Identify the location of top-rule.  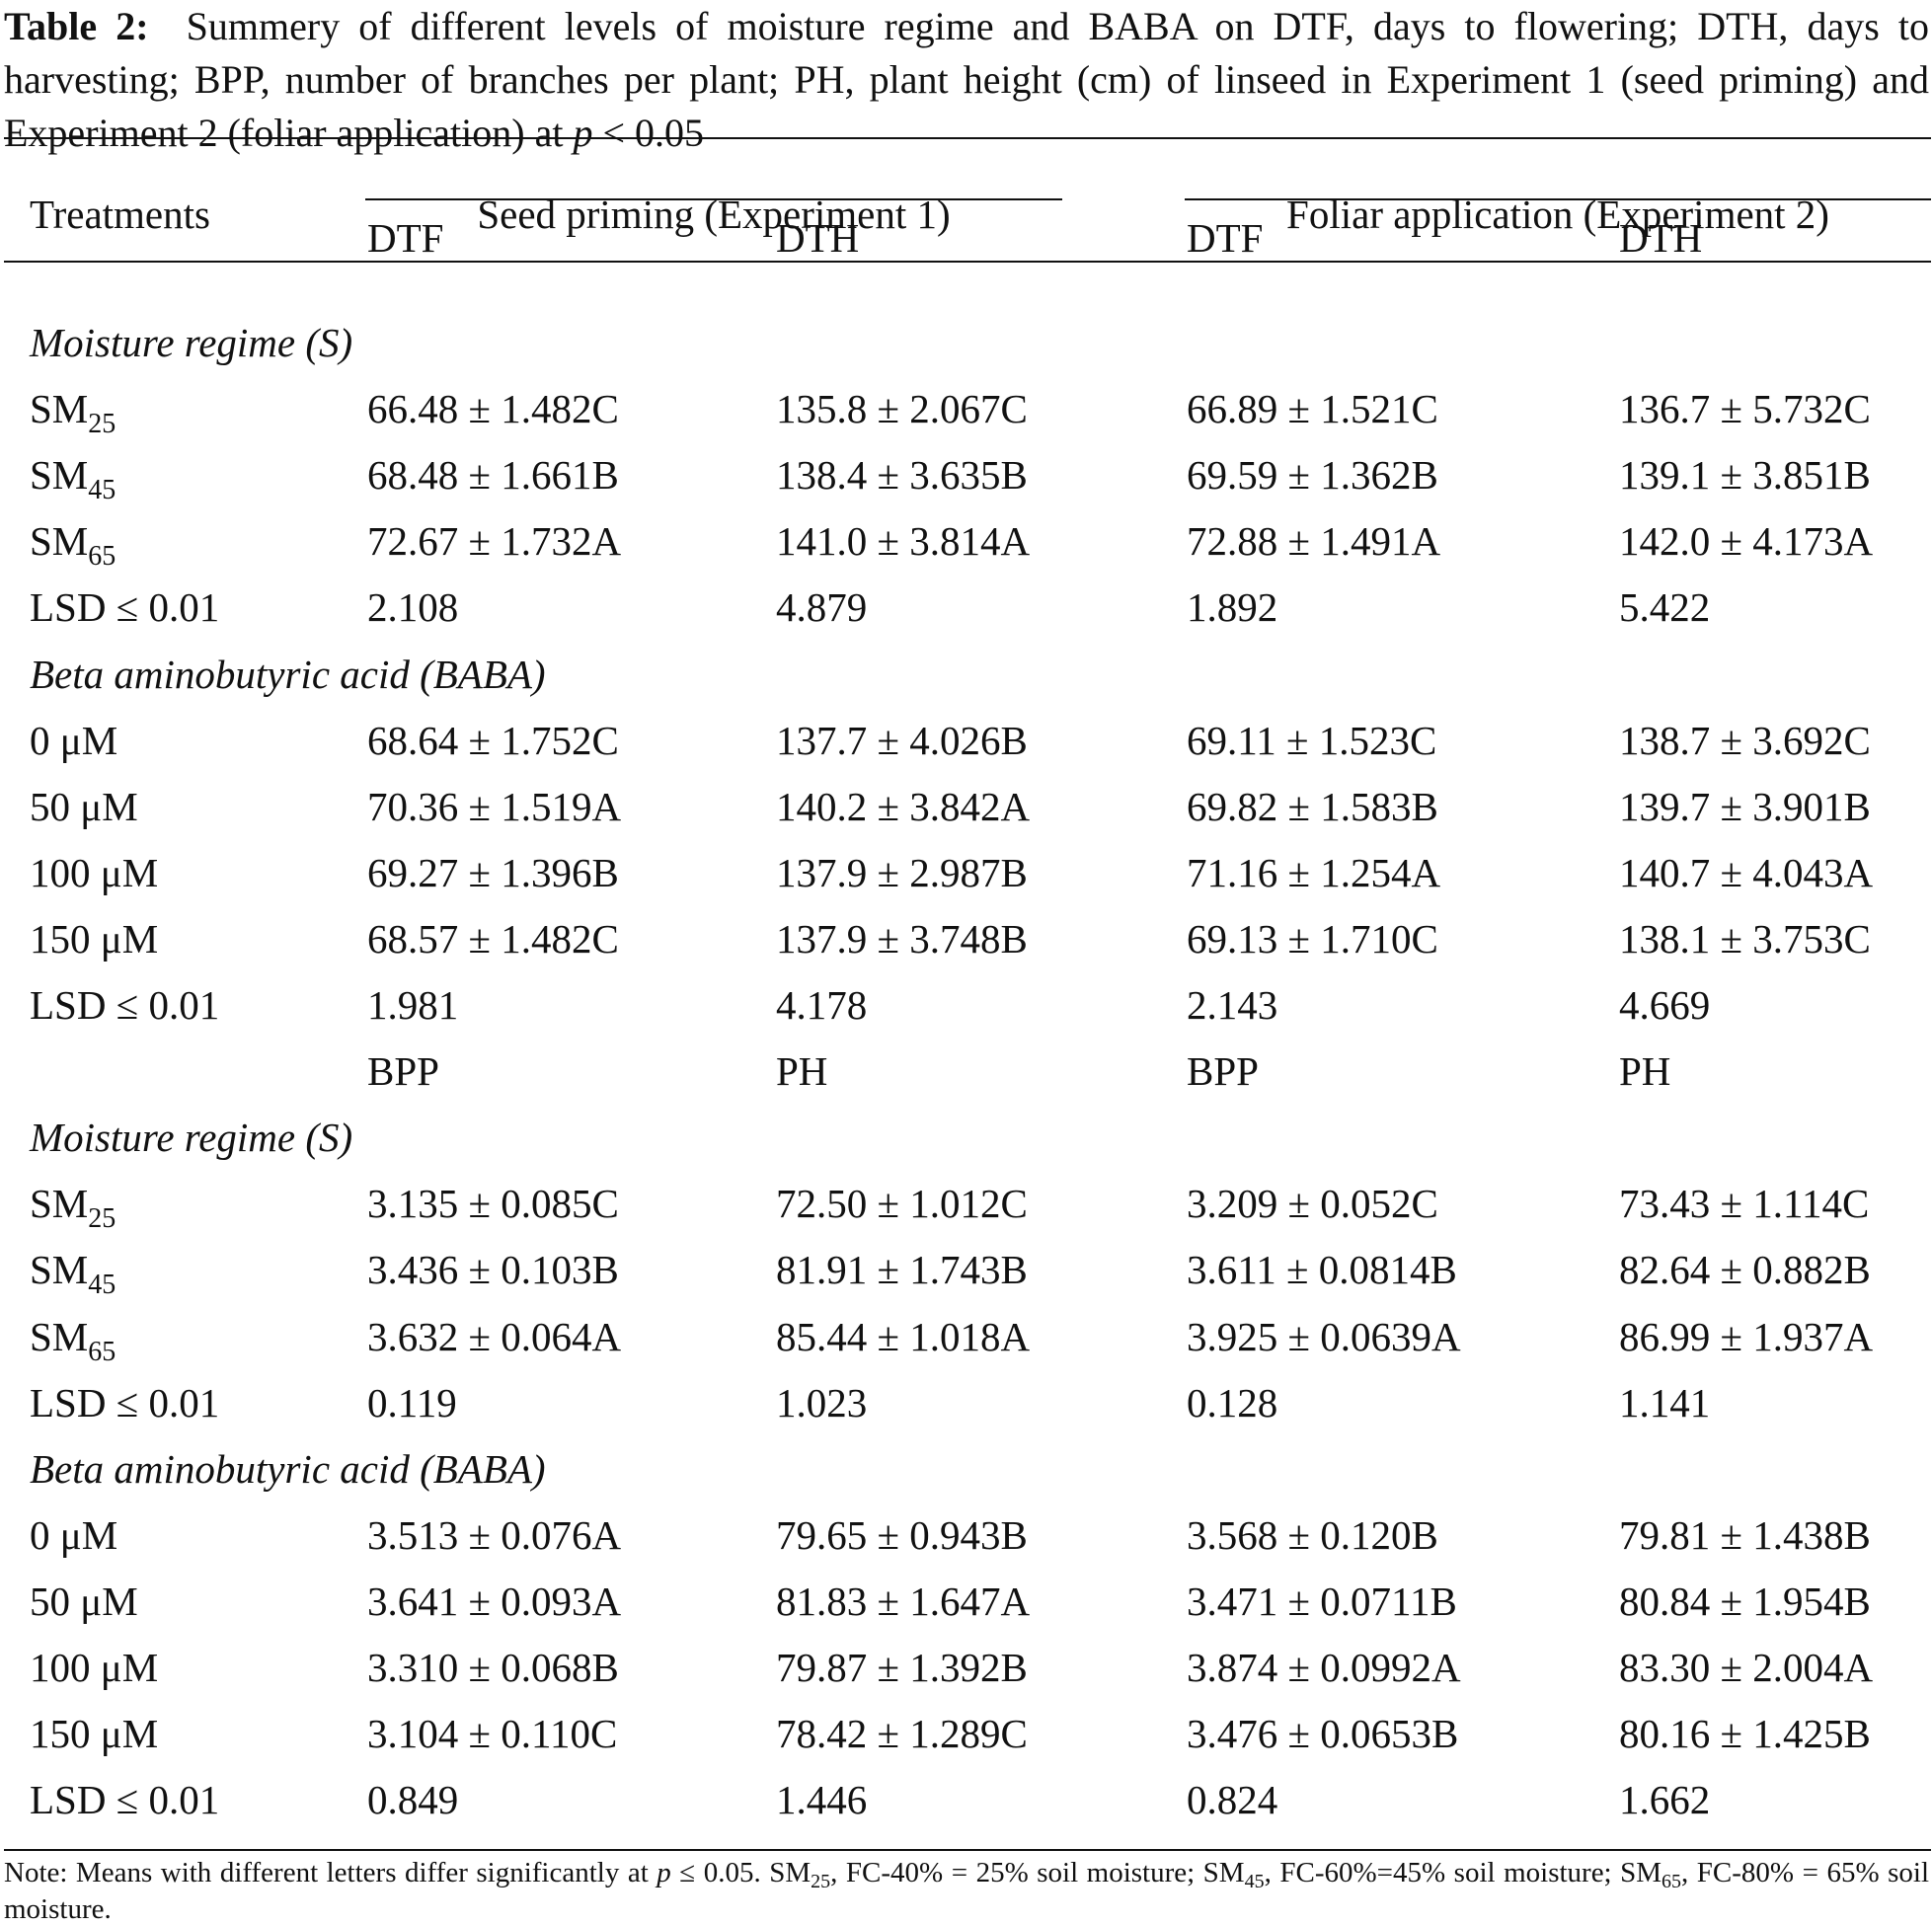
(968, 138).